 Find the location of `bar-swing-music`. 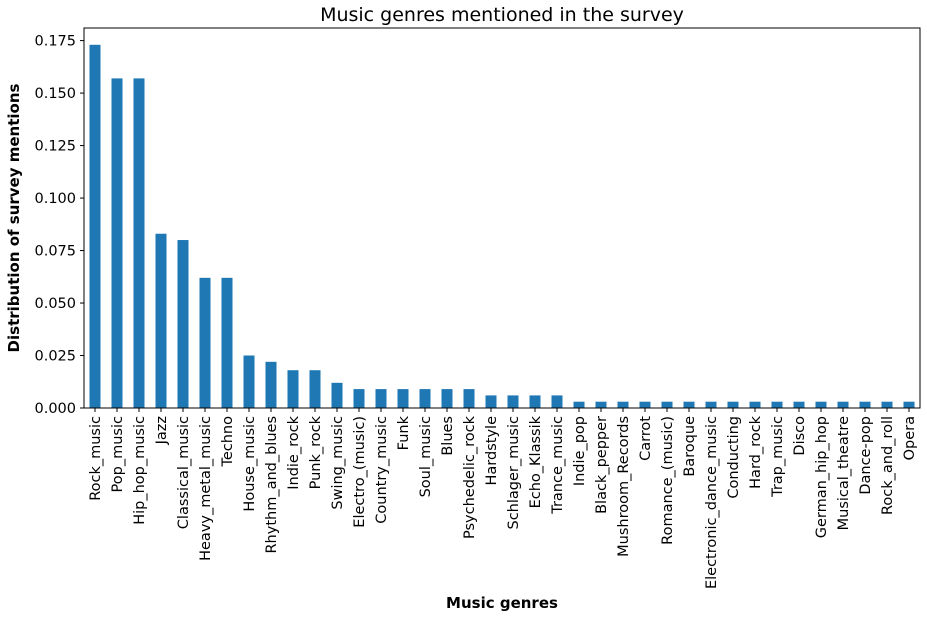

bar-swing-music is located at coordinates (337, 395).